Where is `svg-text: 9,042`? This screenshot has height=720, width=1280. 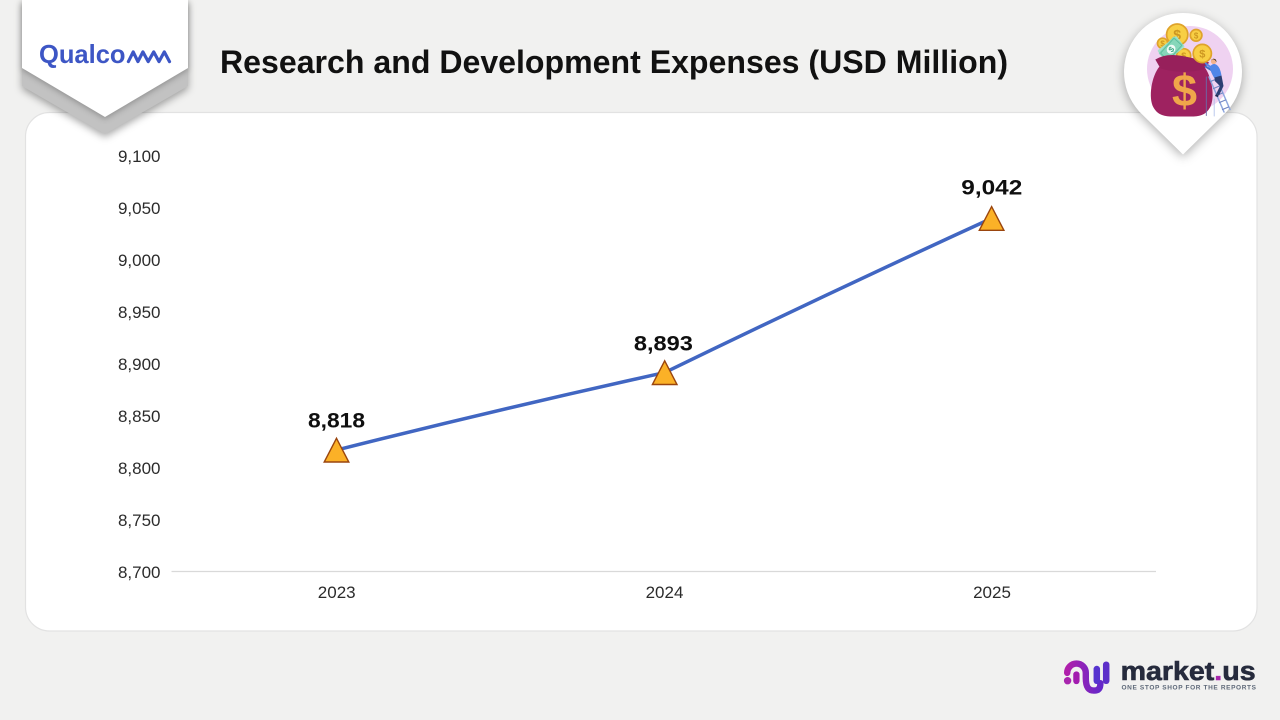 svg-text: 9,042 is located at coordinates (991, 188).